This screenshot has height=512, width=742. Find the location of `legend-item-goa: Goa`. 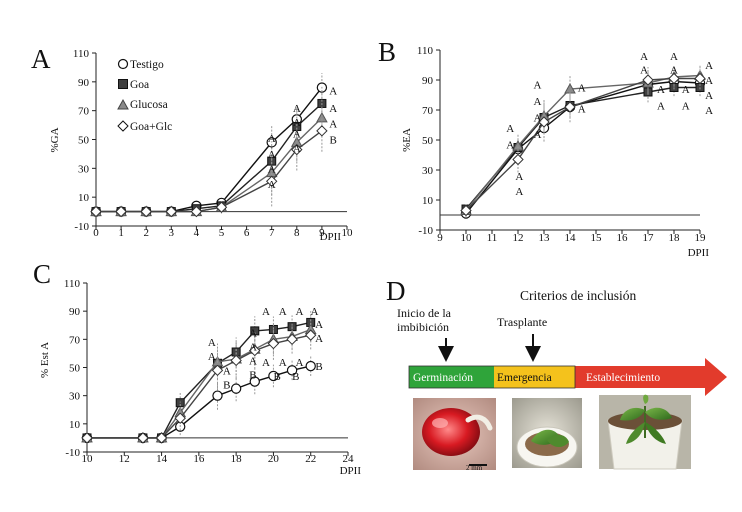

legend-item-goa: Goa is located at coordinates (133, 85).